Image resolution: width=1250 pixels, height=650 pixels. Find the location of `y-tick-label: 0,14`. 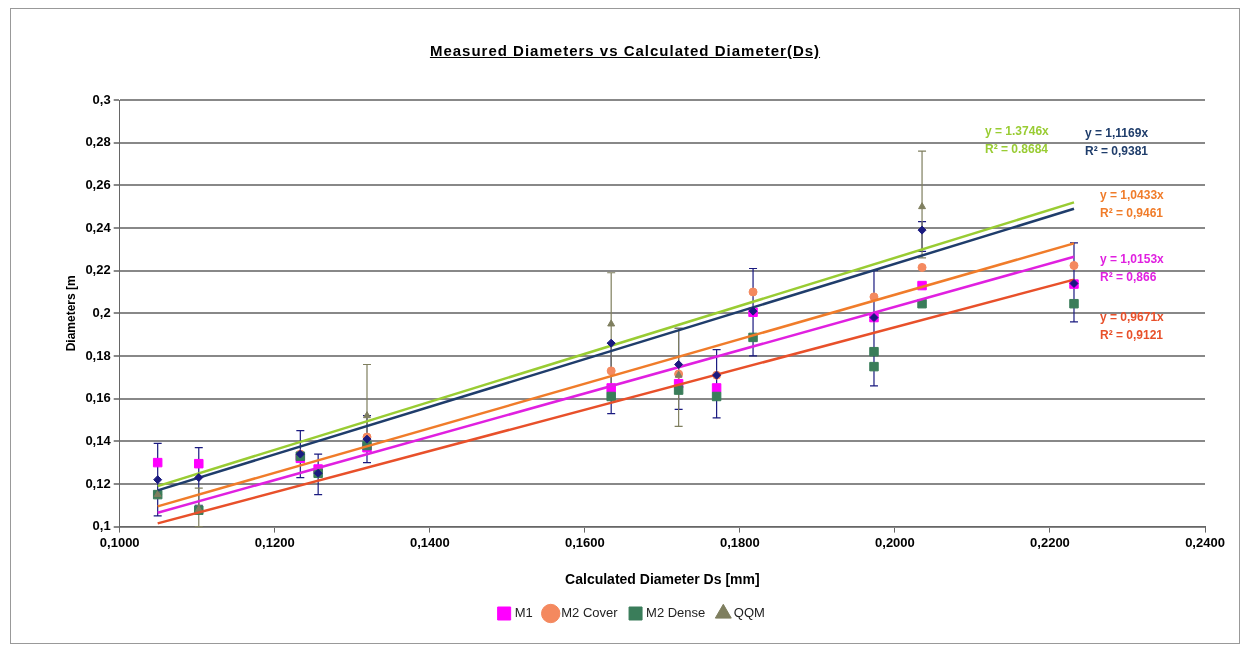

y-tick-label: 0,14 is located at coordinates (98, 440).